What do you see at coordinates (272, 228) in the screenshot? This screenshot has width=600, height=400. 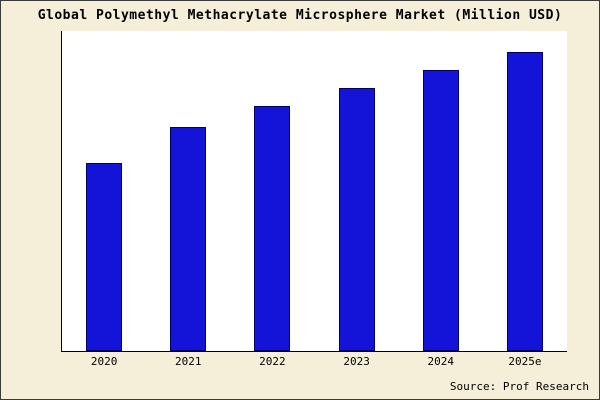 I see `bar-2022` at bounding box center [272, 228].